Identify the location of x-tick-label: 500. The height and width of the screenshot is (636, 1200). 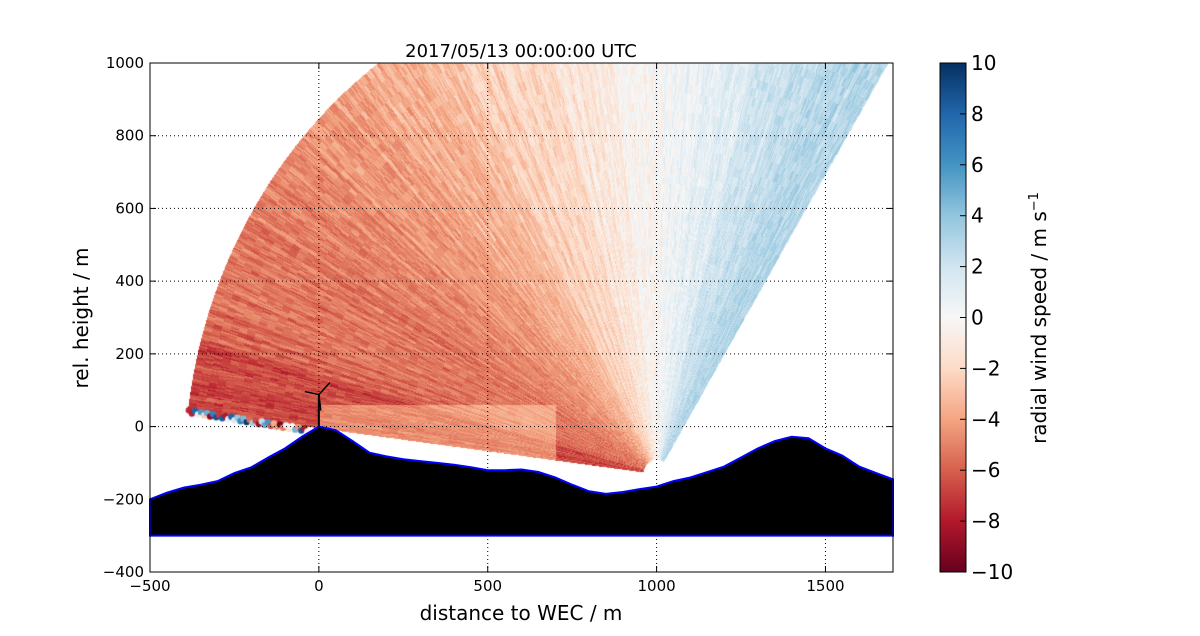
(487, 586).